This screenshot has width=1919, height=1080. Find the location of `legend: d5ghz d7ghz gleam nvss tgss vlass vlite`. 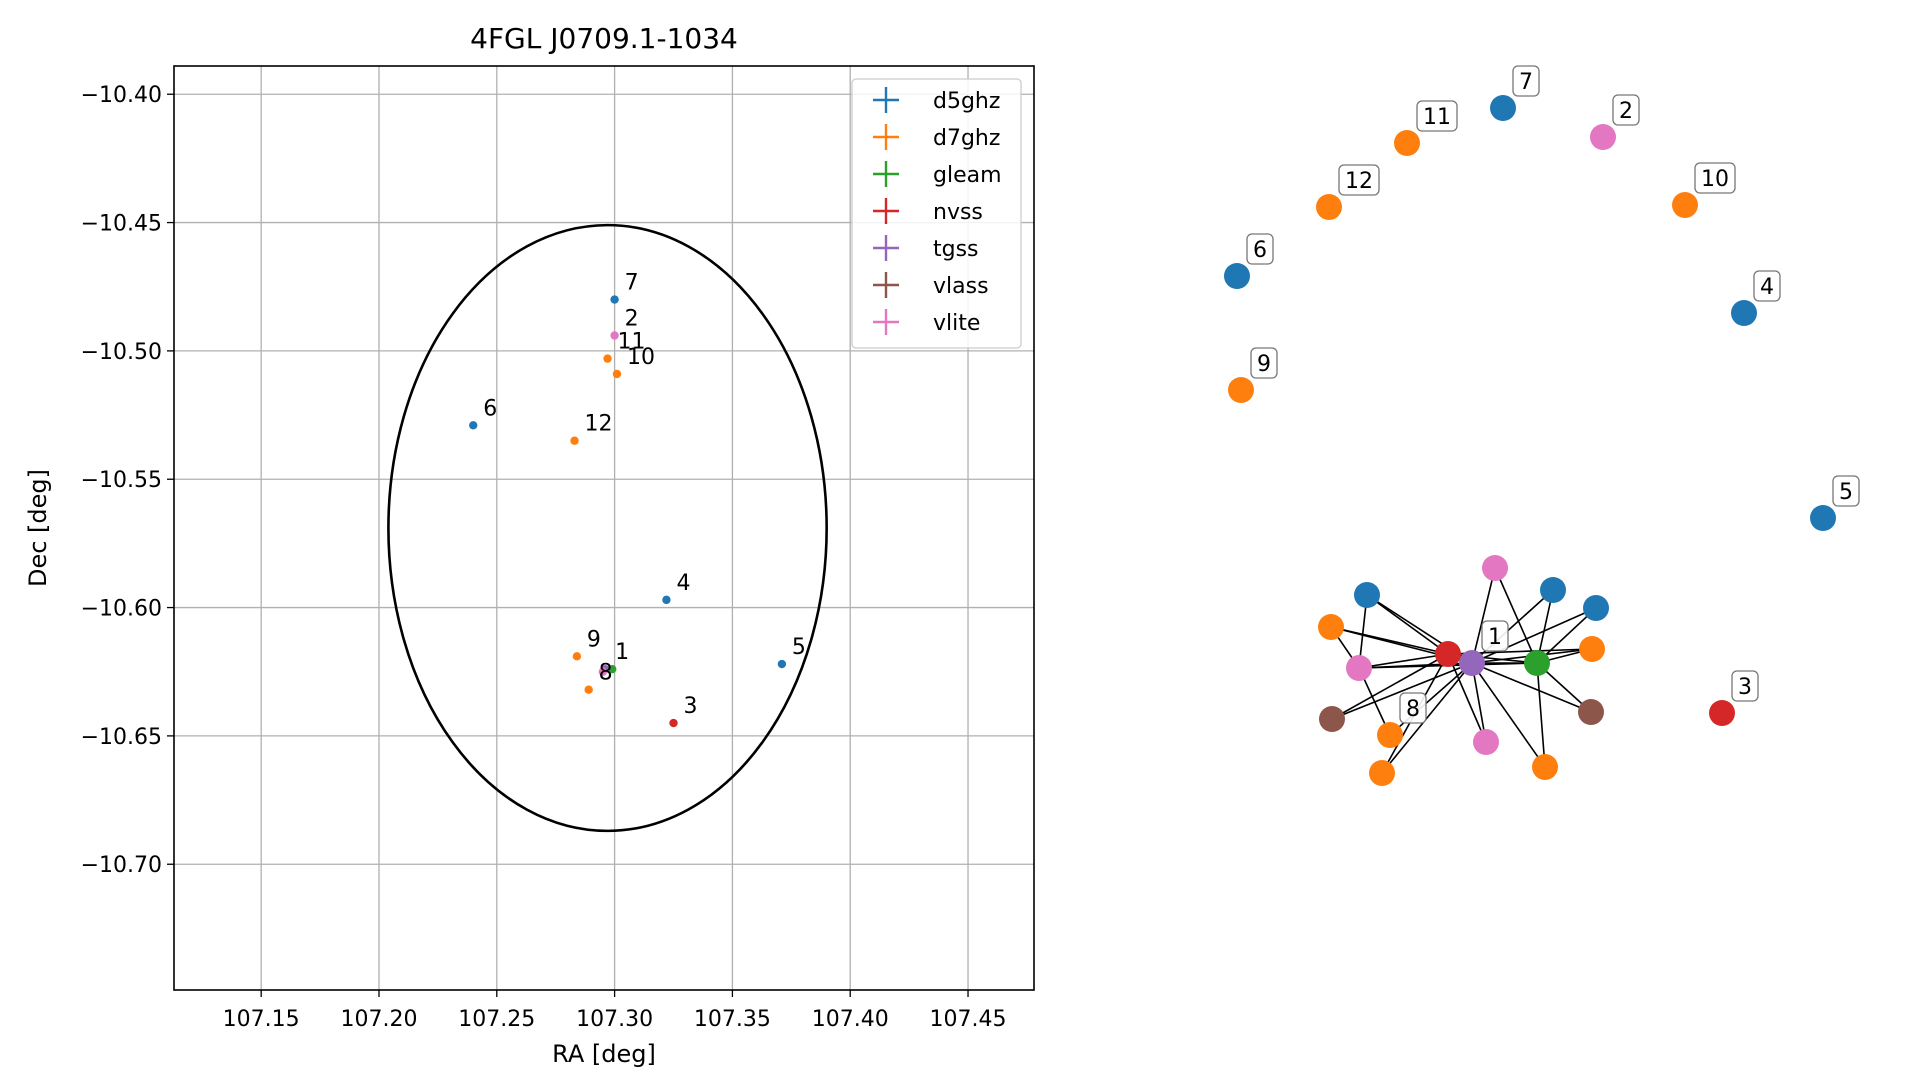

legend: d5ghz d7ghz gleam nvss tgss vlass vlite is located at coordinates (936, 213).